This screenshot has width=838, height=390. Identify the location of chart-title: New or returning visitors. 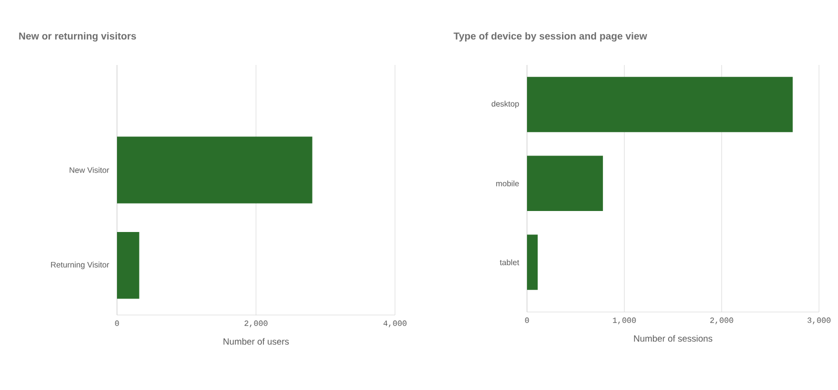
(77, 37).